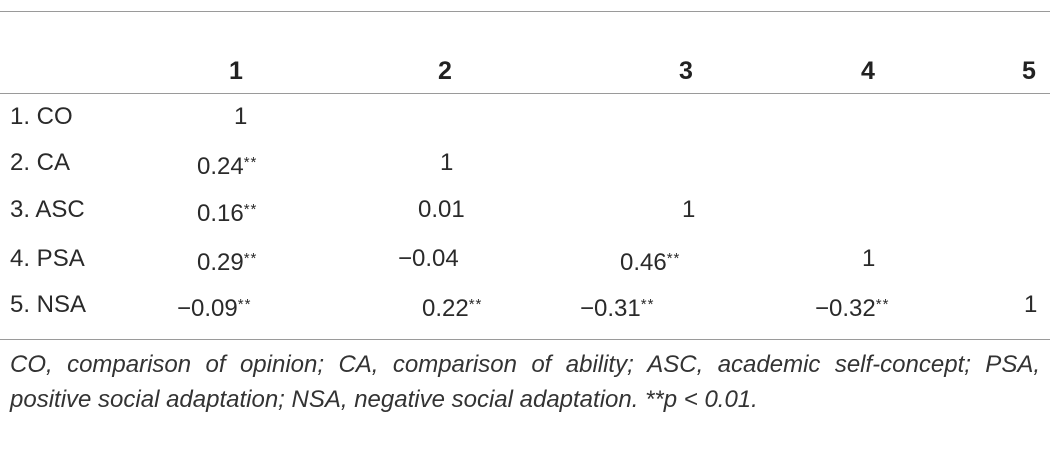 The width and height of the screenshot is (1050, 471). Describe the element at coordinates (686, 71) in the screenshot. I see `col-header-3: 3` at that location.